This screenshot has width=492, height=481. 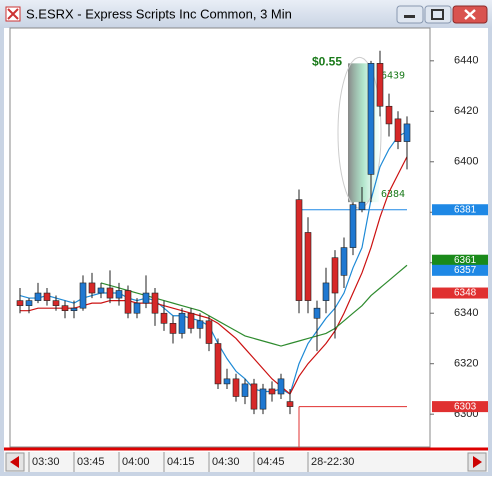 What do you see at coordinates (393, 194) in the screenshot?
I see `range-low-label: 6384` at bounding box center [393, 194].